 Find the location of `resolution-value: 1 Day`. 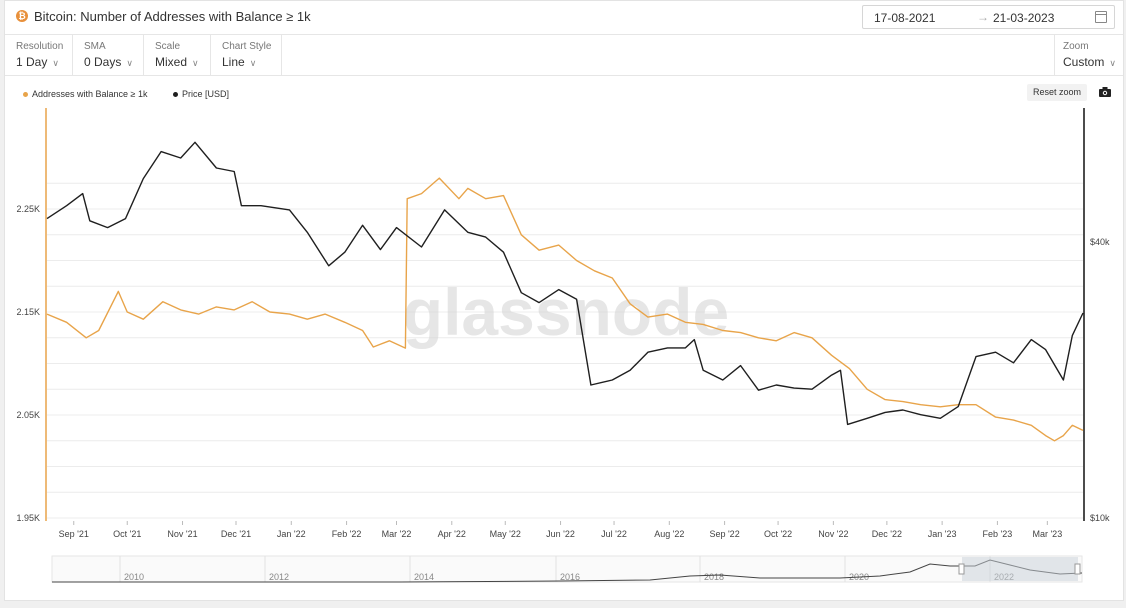

resolution-value: 1 Day is located at coordinates (32, 62).